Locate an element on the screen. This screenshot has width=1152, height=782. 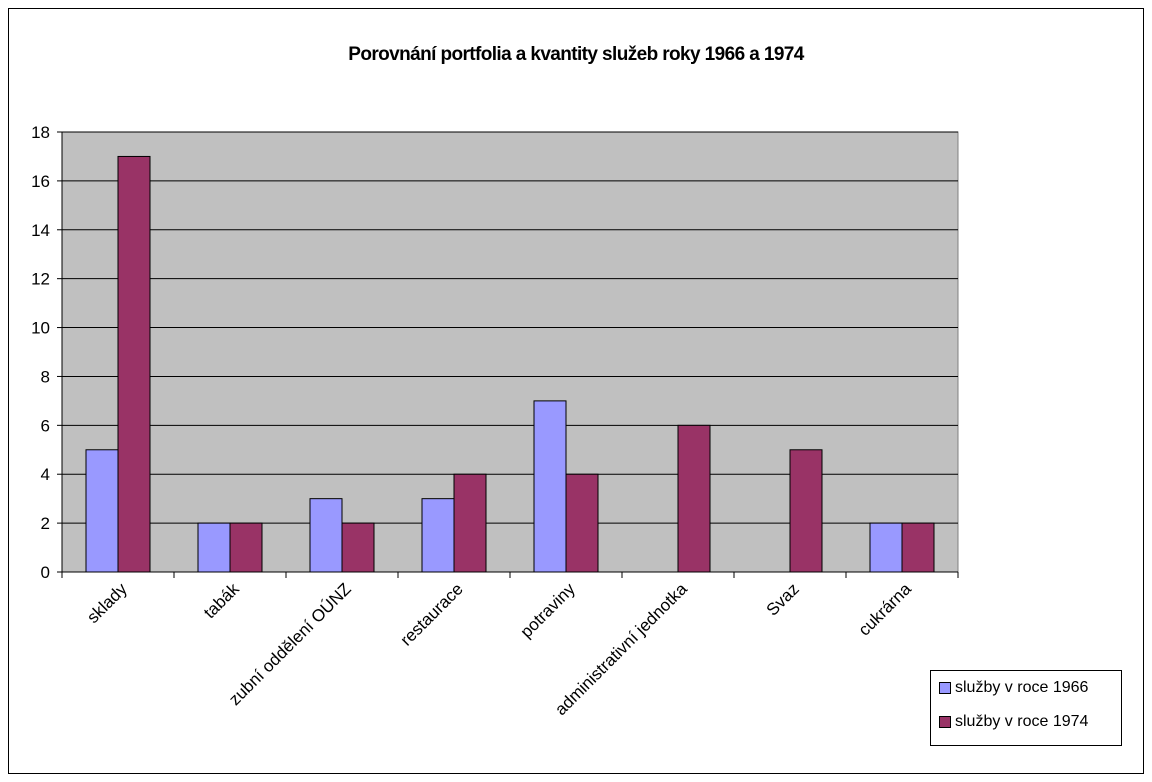
y-tick-label: 4 is located at coordinates (45, 474).